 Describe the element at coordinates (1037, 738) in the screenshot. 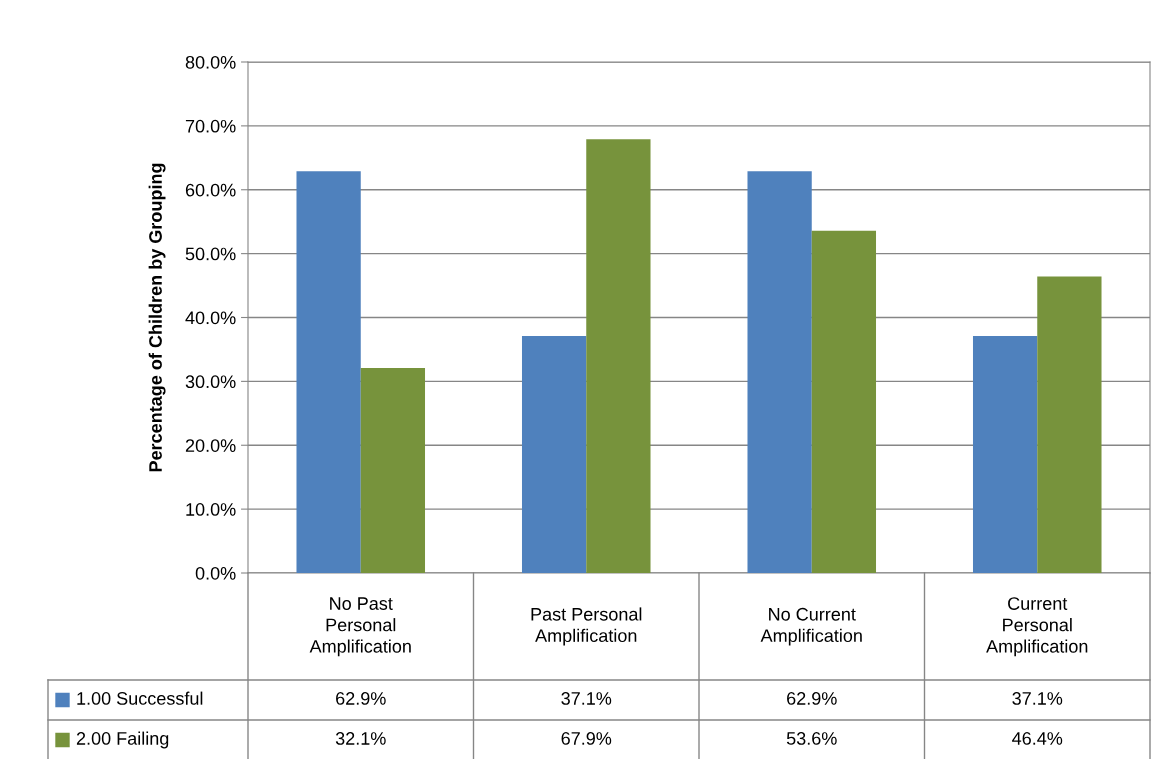

I see `data-label: 46.4%` at that location.